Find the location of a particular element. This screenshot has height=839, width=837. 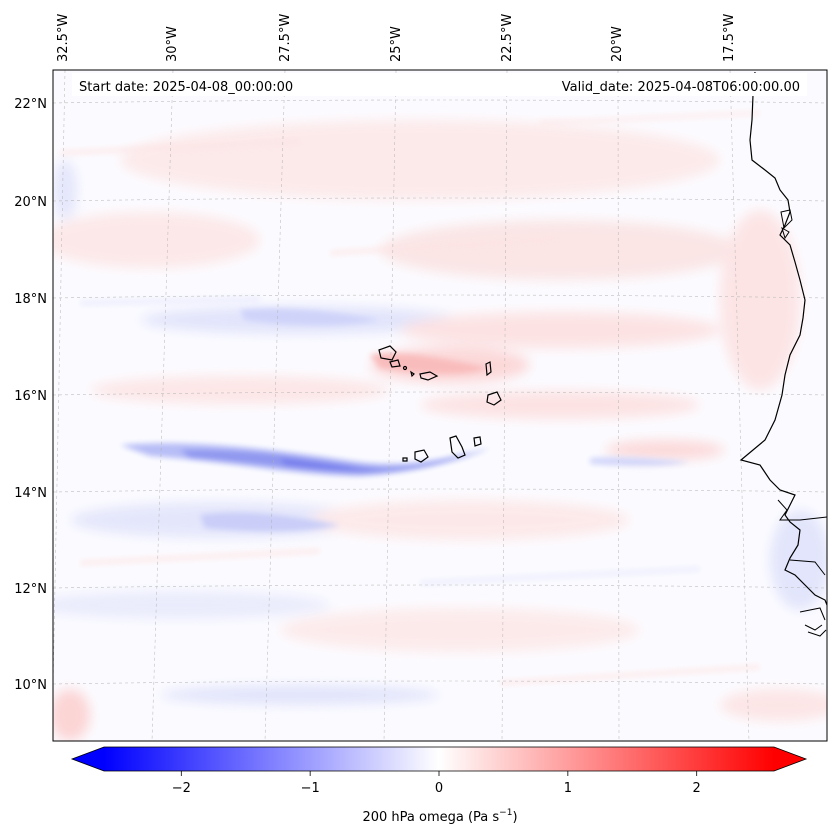

lat-label: 12°N is located at coordinates (30, 589).